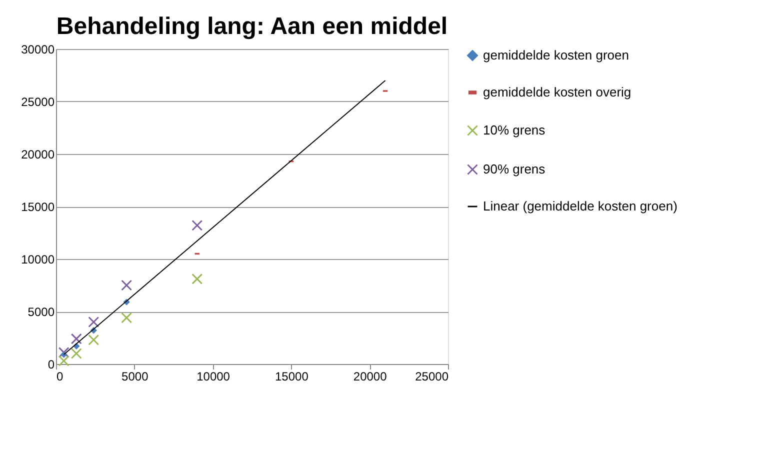  I want to click on x-tick-label: 0, so click(60, 377).